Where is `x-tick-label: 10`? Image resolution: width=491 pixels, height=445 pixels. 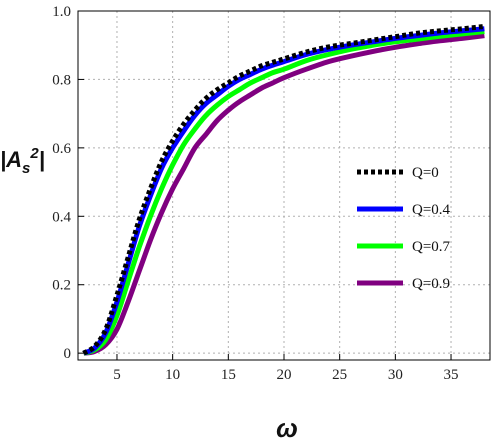 x-tick-label: 10 is located at coordinates (172, 375).